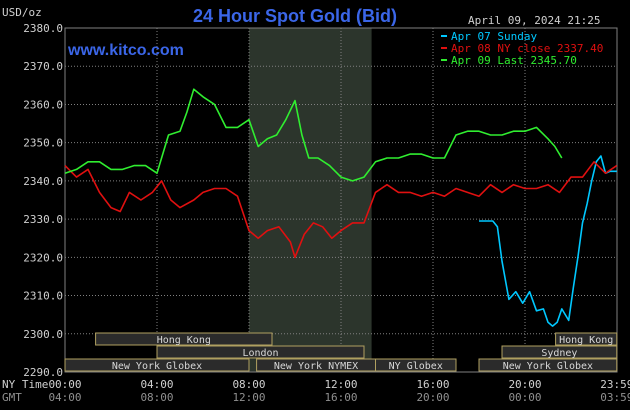 This screenshot has height=410, width=630. Describe the element at coordinates (444, 48) in the screenshot. I see `legend-swatch-apr08` at that location.